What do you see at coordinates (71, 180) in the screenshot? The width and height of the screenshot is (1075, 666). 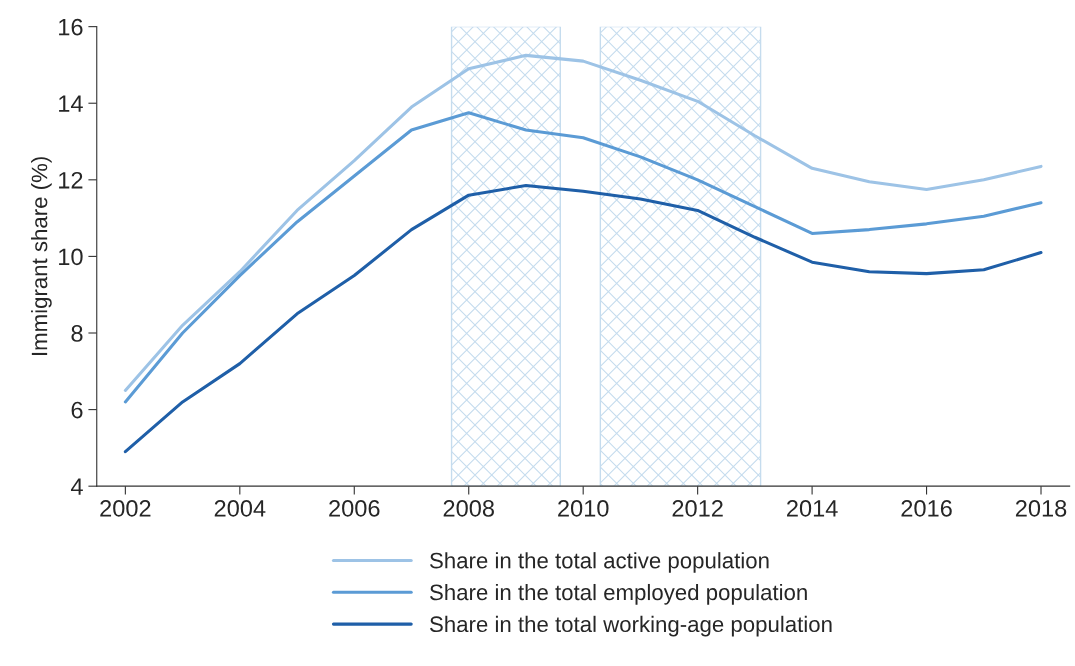 I see `y-tick-label: 12` at bounding box center [71, 180].